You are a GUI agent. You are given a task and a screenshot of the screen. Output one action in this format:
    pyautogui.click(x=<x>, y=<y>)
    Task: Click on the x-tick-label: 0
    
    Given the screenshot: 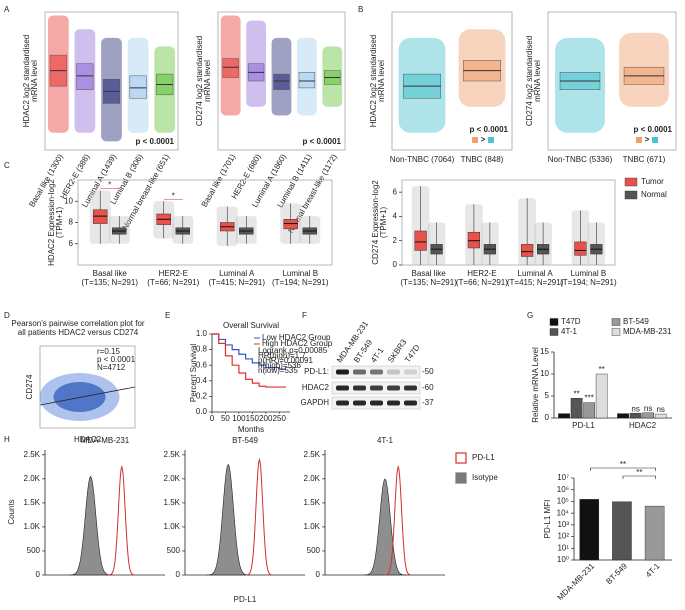 What is the action you would take?
    pyautogui.click(x=212, y=418)
    